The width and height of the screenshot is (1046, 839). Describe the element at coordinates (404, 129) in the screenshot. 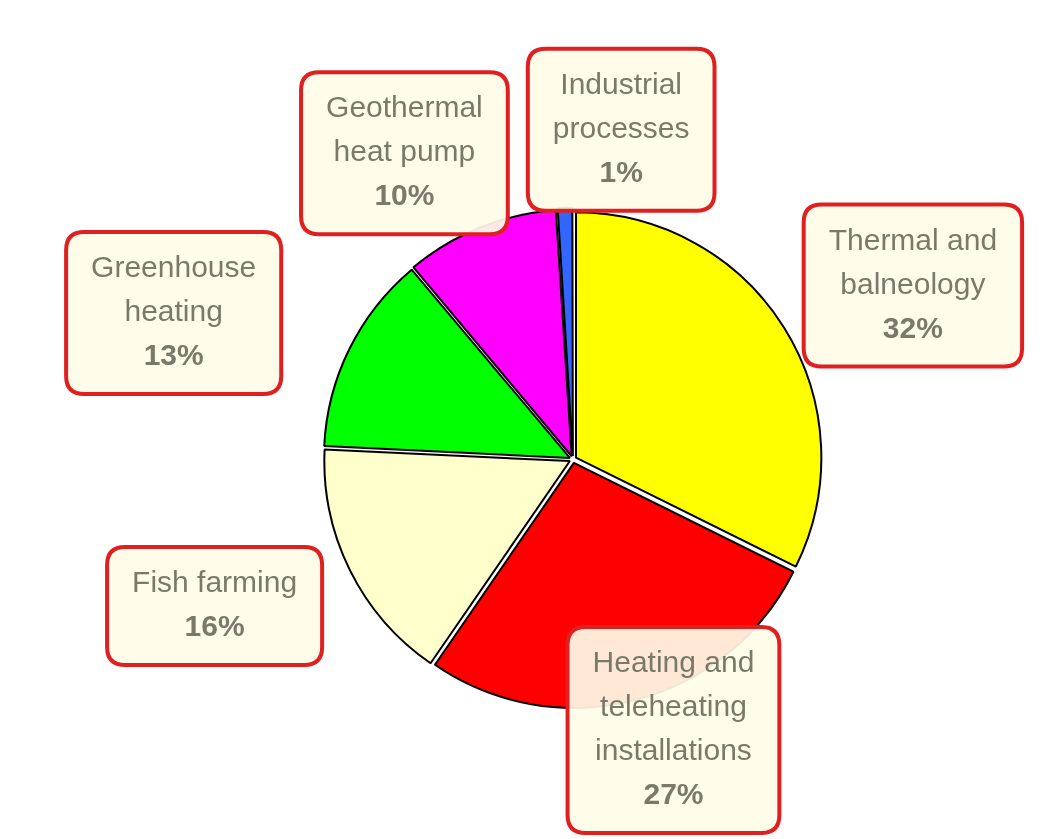

I see `slice-label: Geothermal heat pump` at that location.